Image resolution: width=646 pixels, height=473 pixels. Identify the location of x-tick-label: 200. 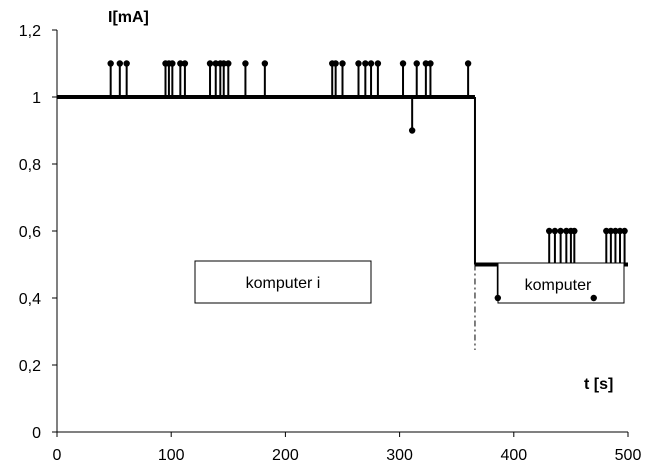
(285, 455).